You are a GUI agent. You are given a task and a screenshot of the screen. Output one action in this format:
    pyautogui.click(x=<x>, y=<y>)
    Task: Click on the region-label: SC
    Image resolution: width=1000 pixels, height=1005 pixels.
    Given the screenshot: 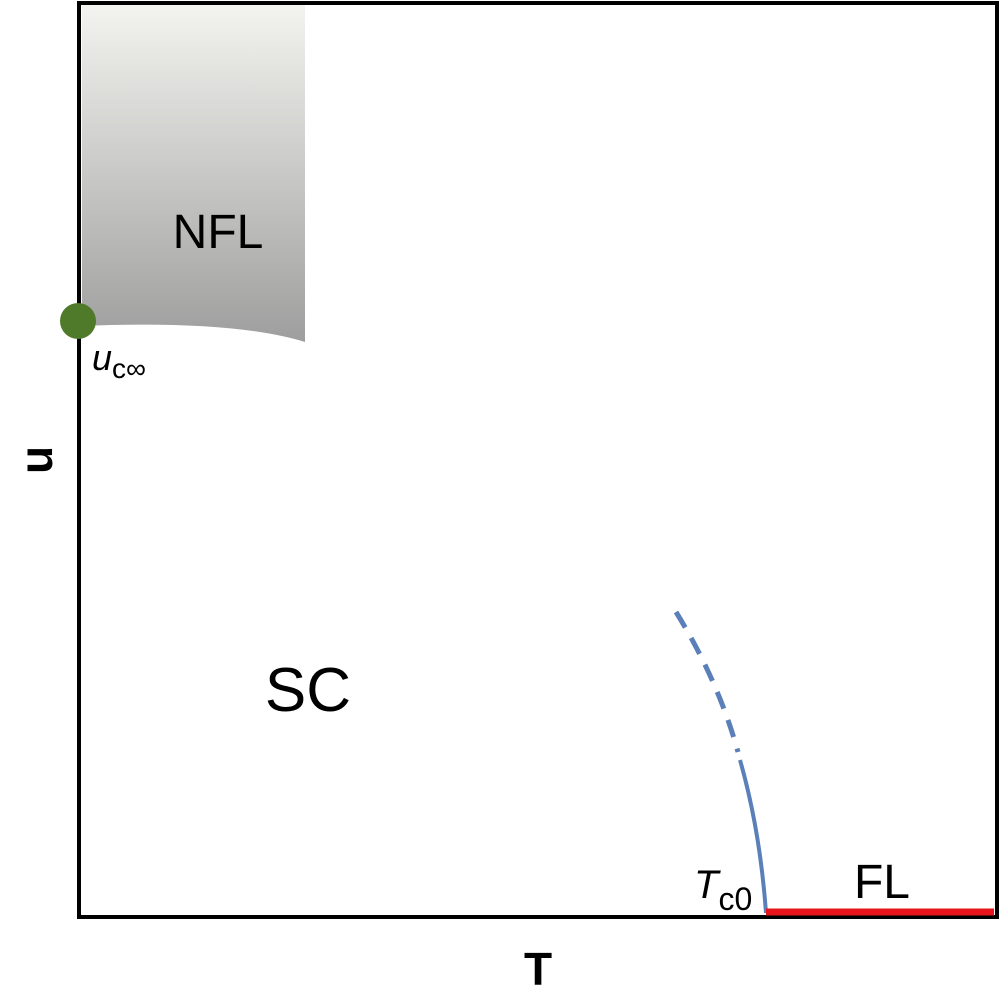 What is the action you would take?
    pyautogui.click(x=308, y=690)
    